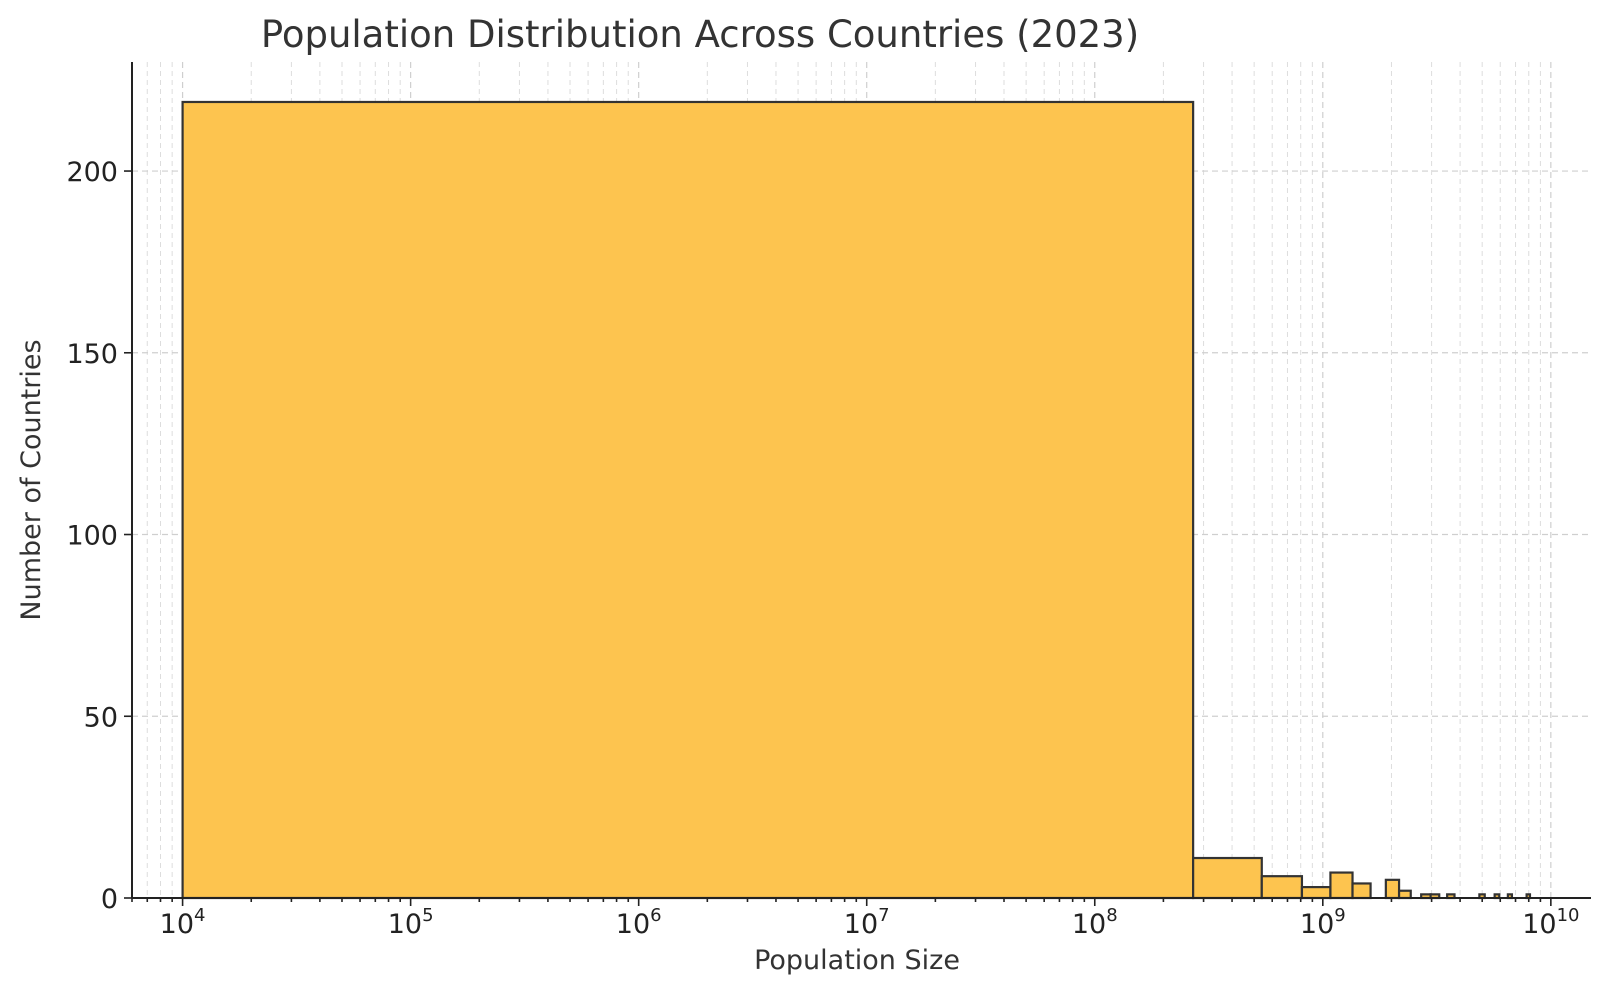 The image size is (1600, 992). What do you see at coordinates (92, 354) in the screenshot?
I see `y-tick-label: 150` at bounding box center [92, 354].